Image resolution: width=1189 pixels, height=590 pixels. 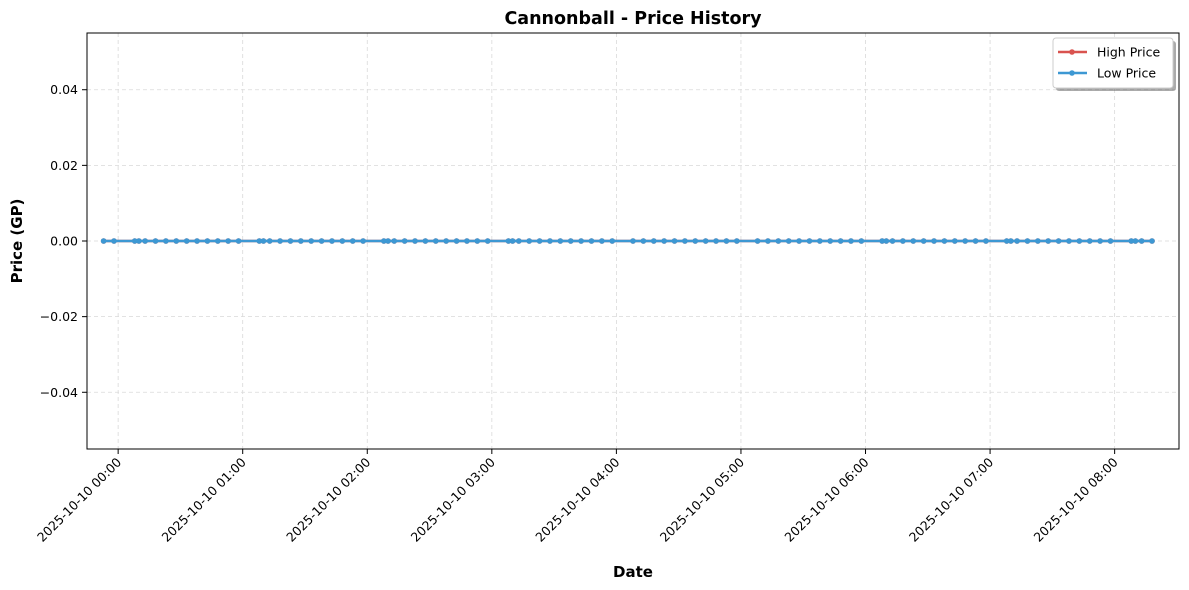 What do you see at coordinates (633, 19) in the screenshot?
I see `chart-title: Cannonball - Price History` at bounding box center [633, 19].